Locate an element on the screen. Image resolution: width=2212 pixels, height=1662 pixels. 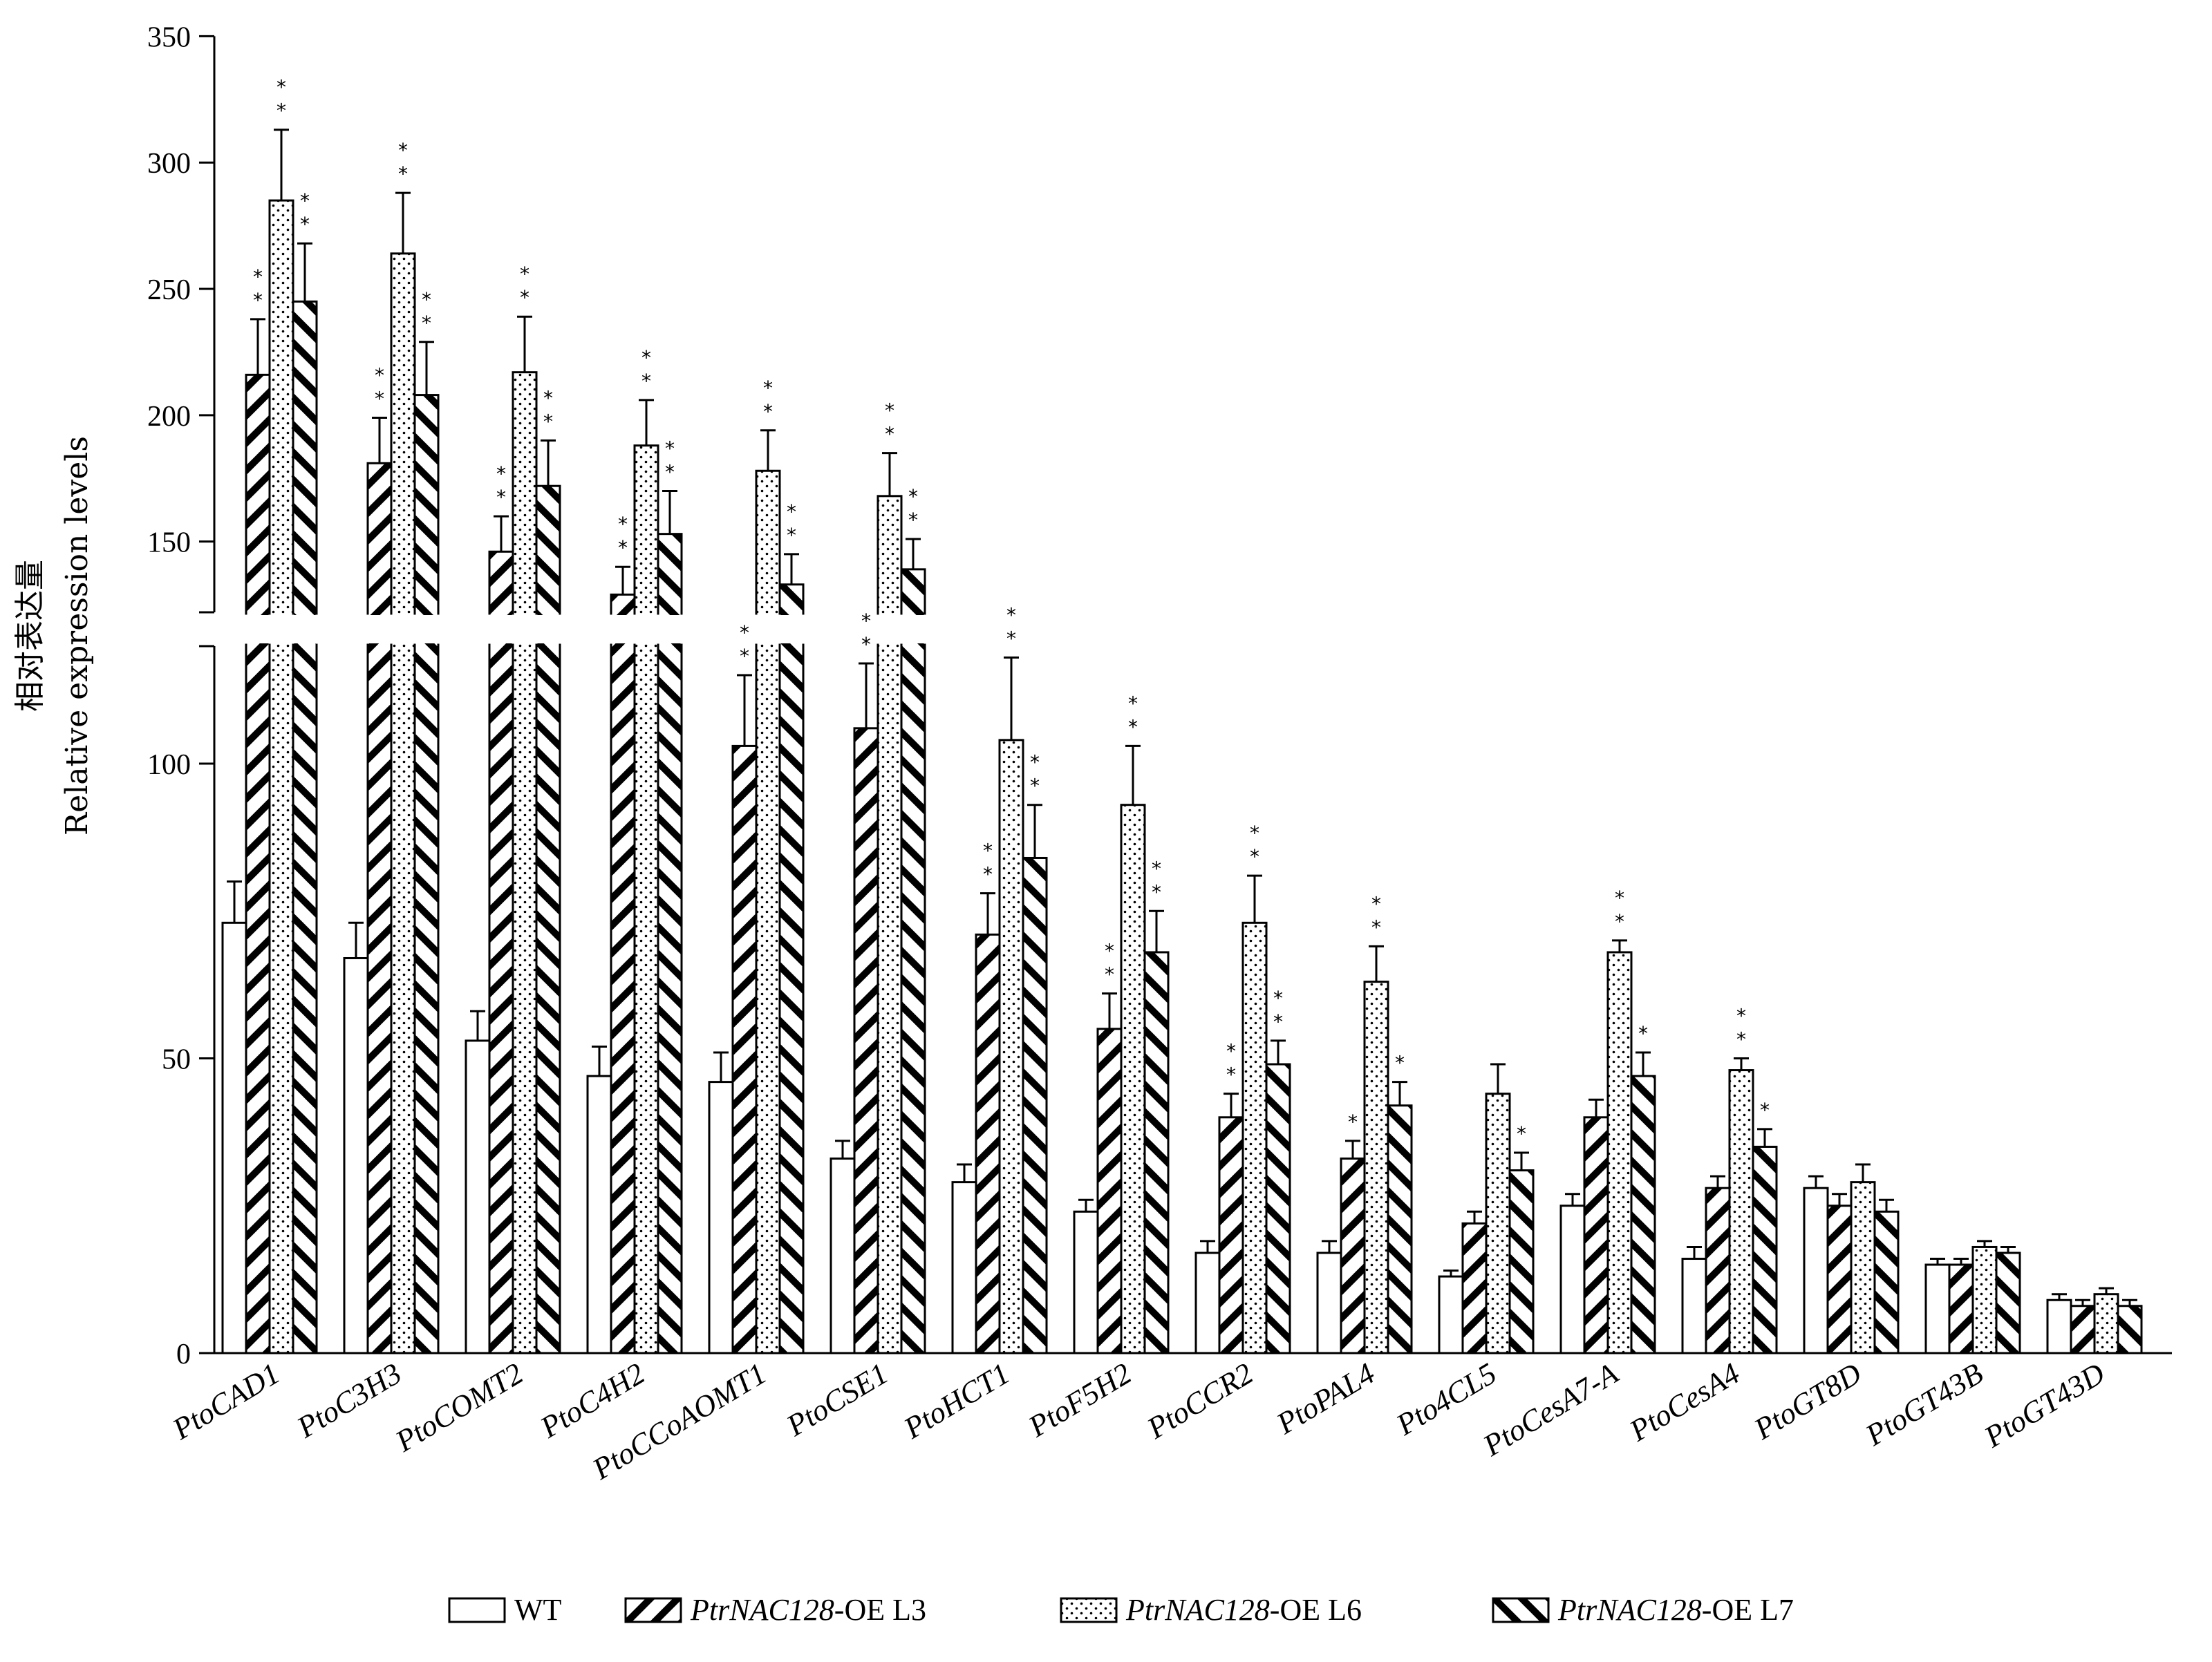
legend-entry: PtrNAC128-OE L3 is located at coordinates (775, 1610).